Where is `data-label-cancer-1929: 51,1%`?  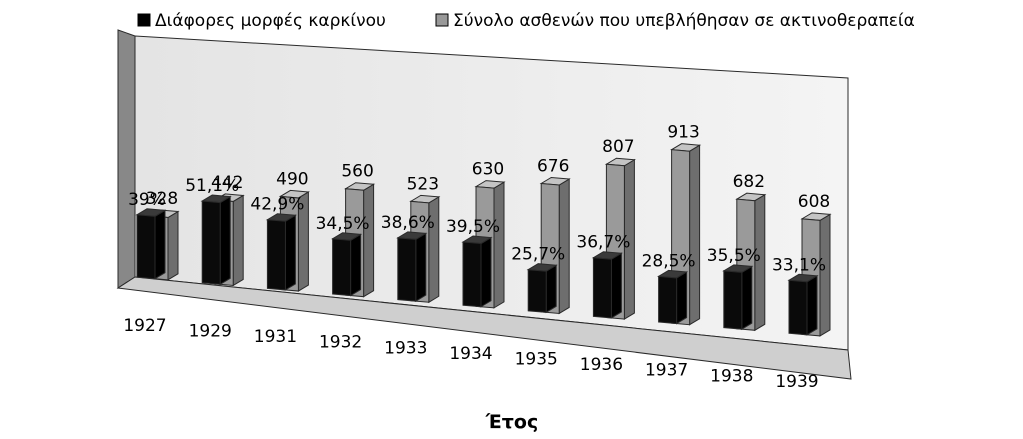 data-label-cancer-1929: 51,1% is located at coordinates (212, 186).